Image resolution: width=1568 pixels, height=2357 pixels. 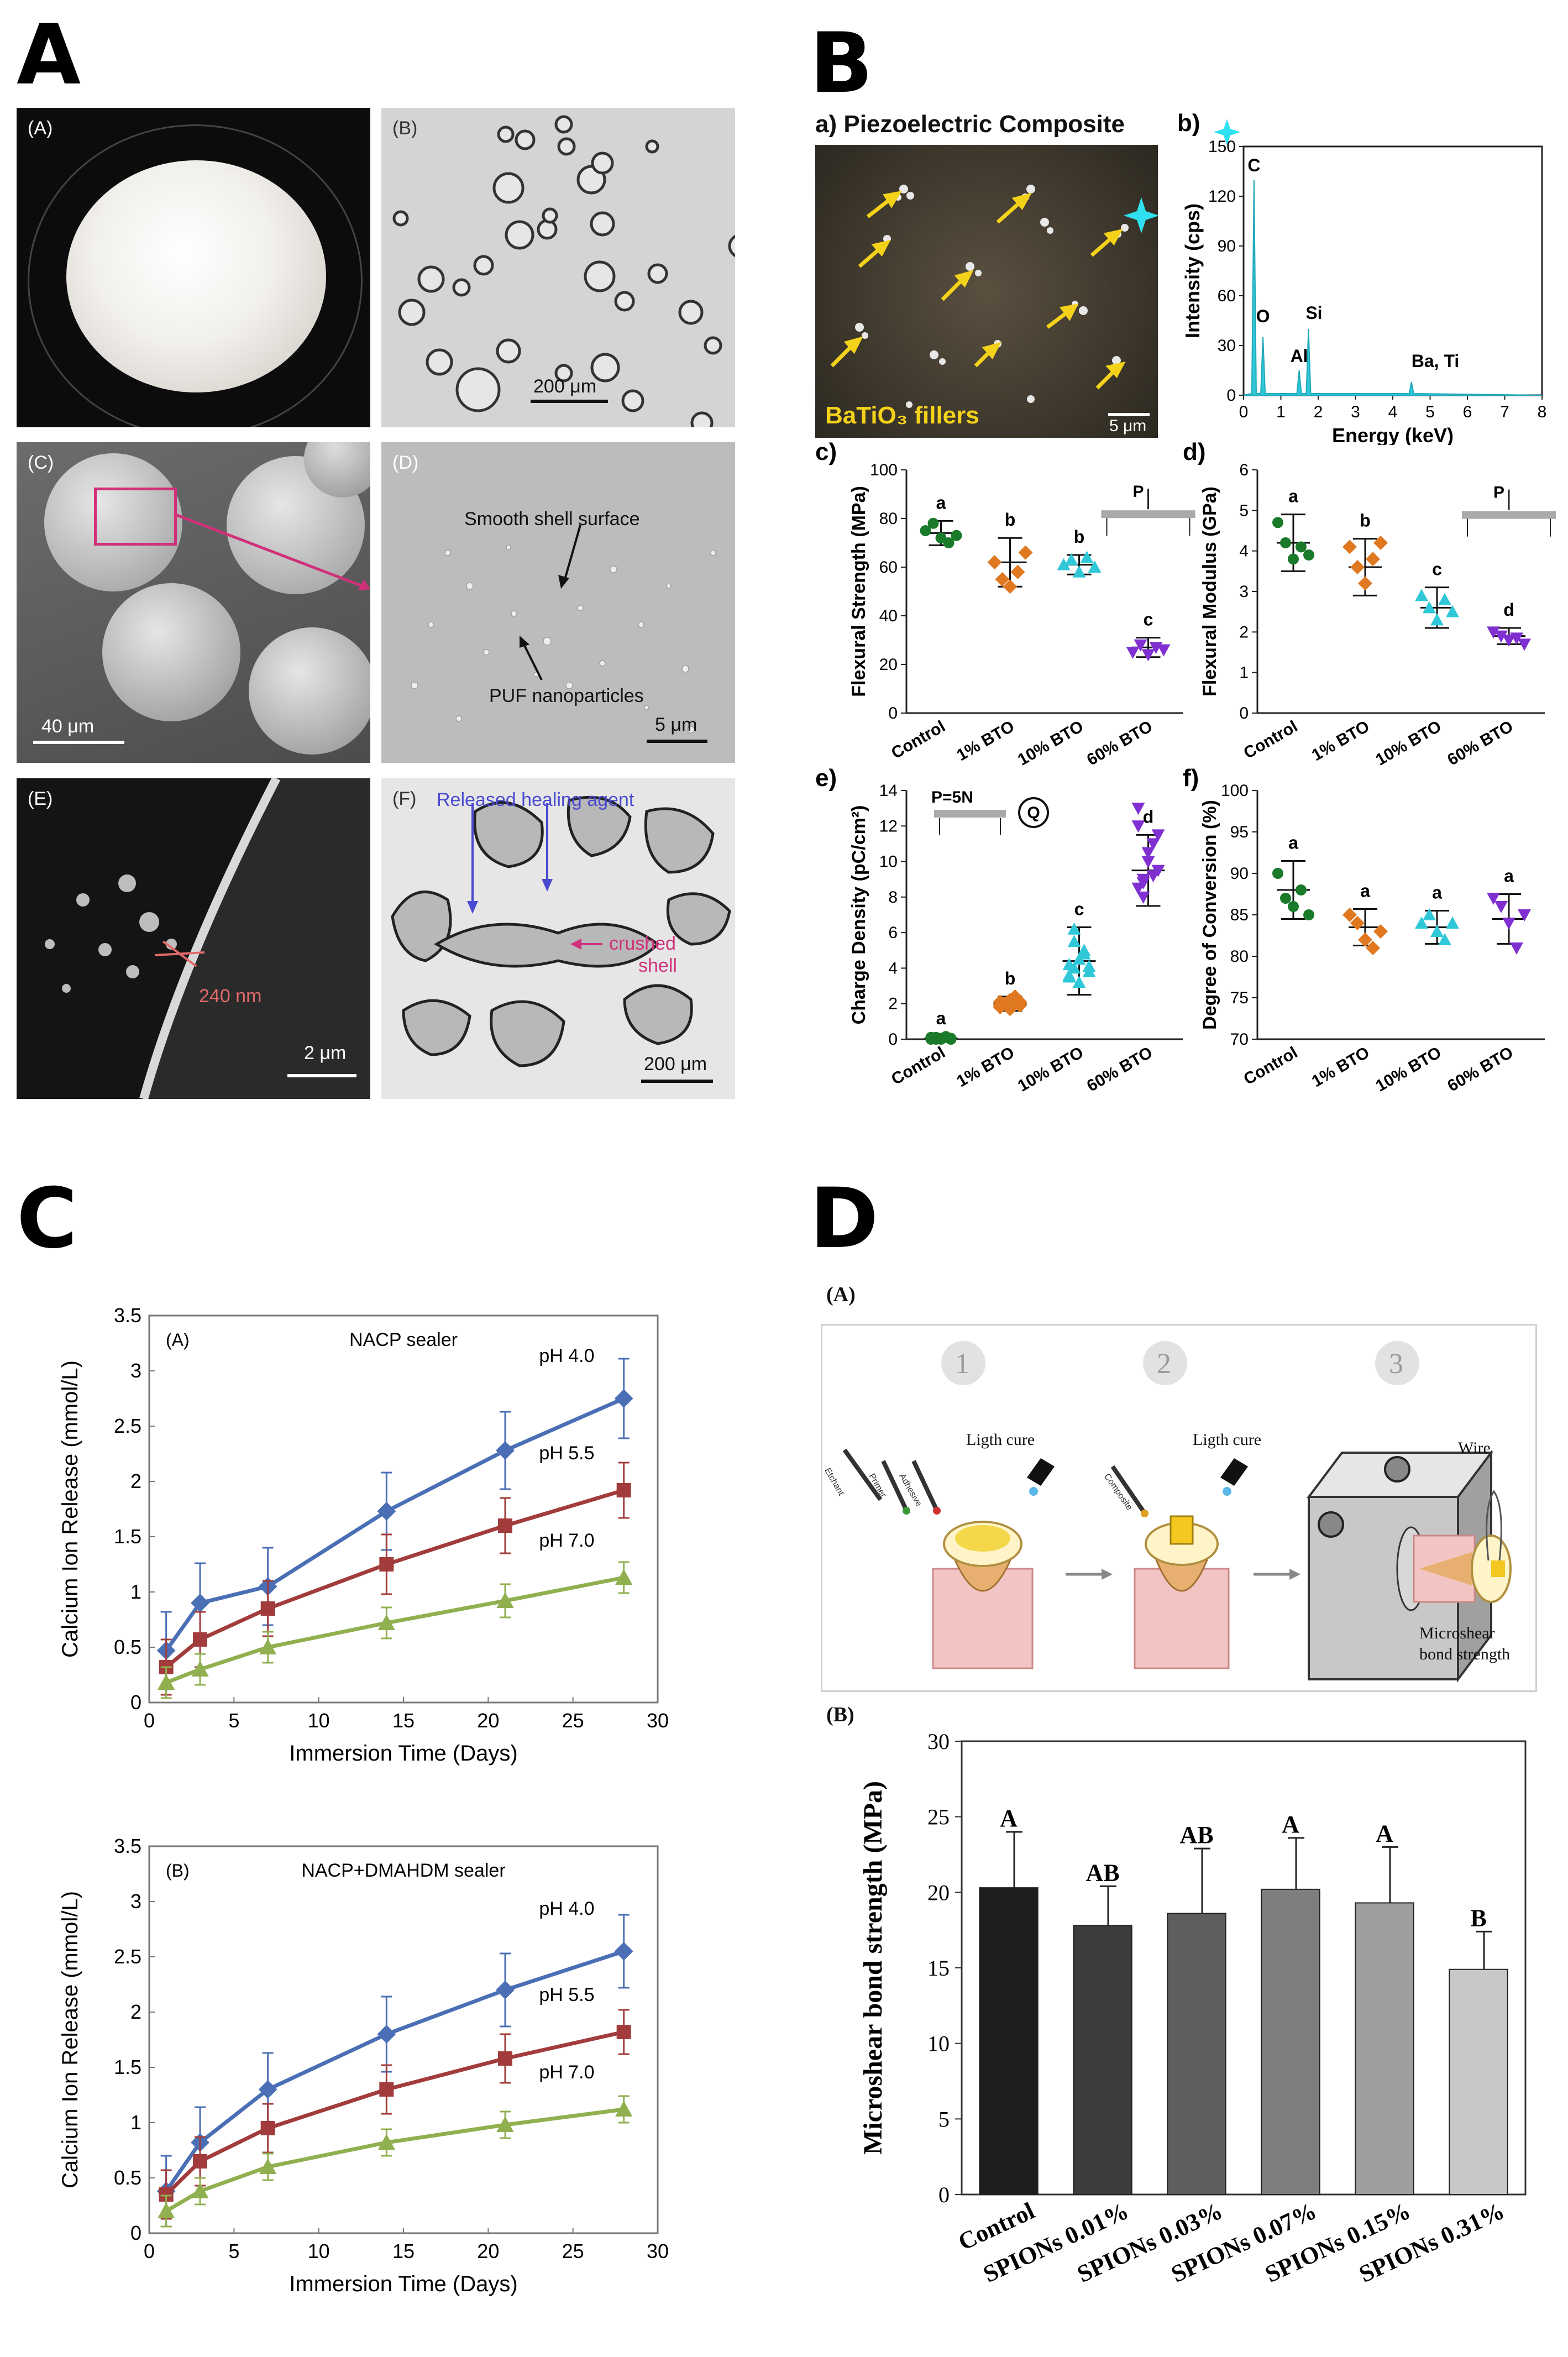 I want to click on eds-ytick-label: 90, so click(x=1227, y=246).